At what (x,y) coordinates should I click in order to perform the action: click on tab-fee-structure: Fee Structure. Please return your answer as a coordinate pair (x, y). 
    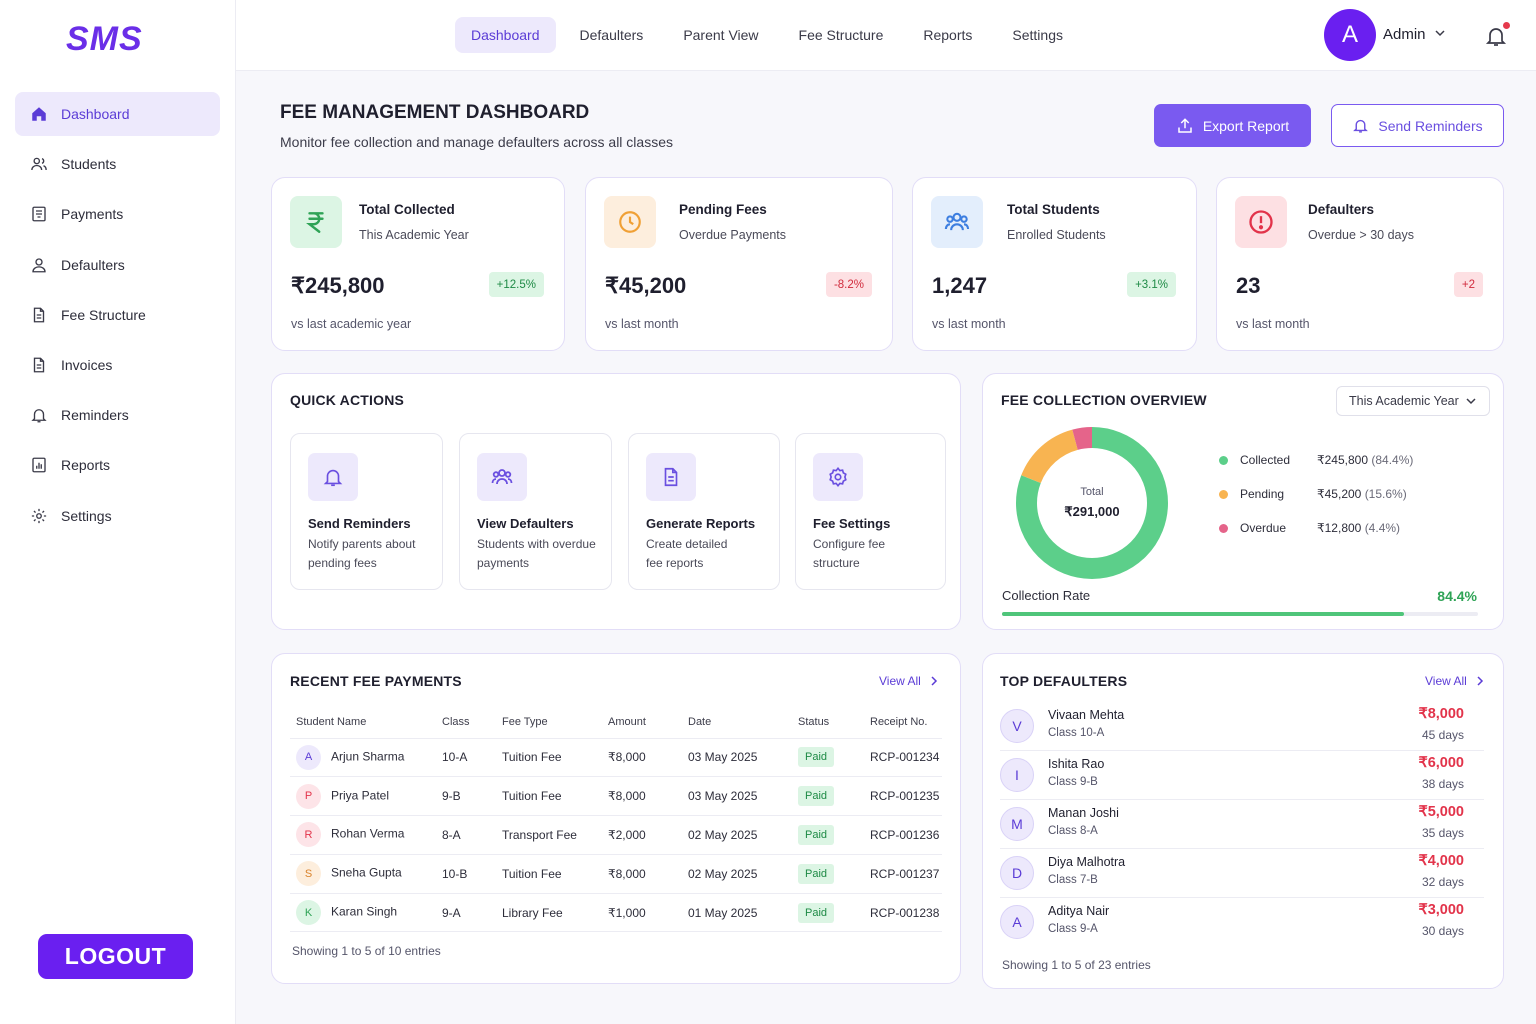
    Looking at the image, I should click on (841, 35).